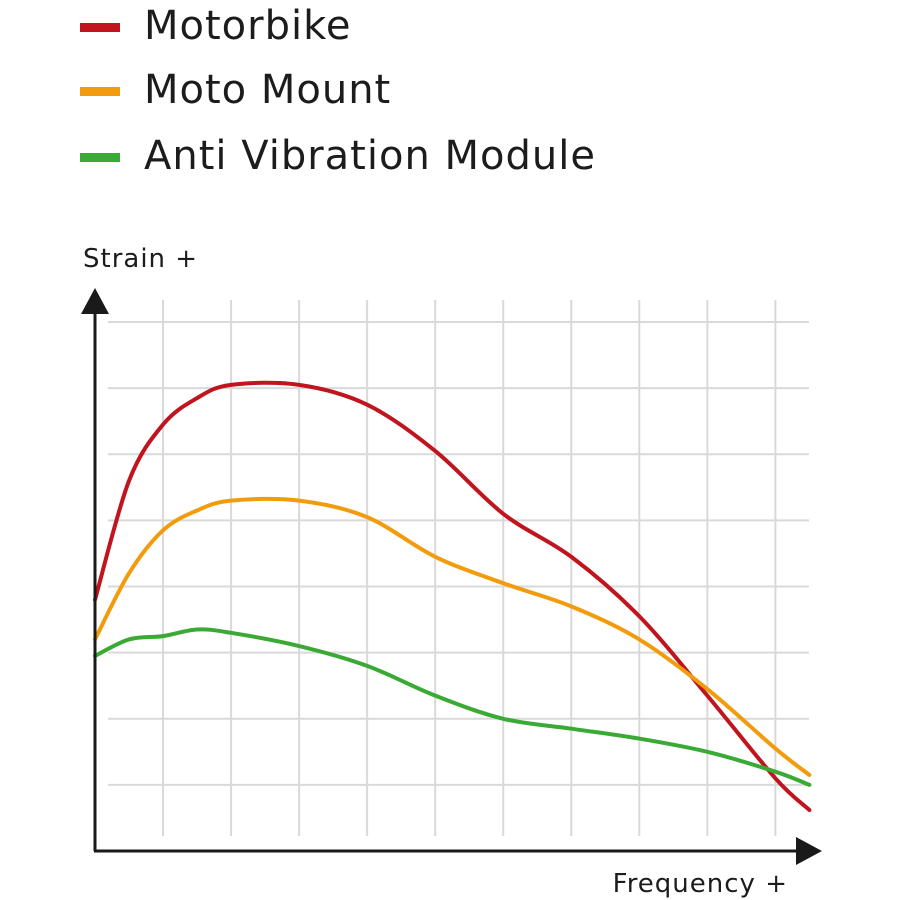 This screenshot has height=900, width=900. What do you see at coordinates (100, 91) in the screenshot?
I see `legend-swatch-moto-mount` at bounding box center [100, 91].